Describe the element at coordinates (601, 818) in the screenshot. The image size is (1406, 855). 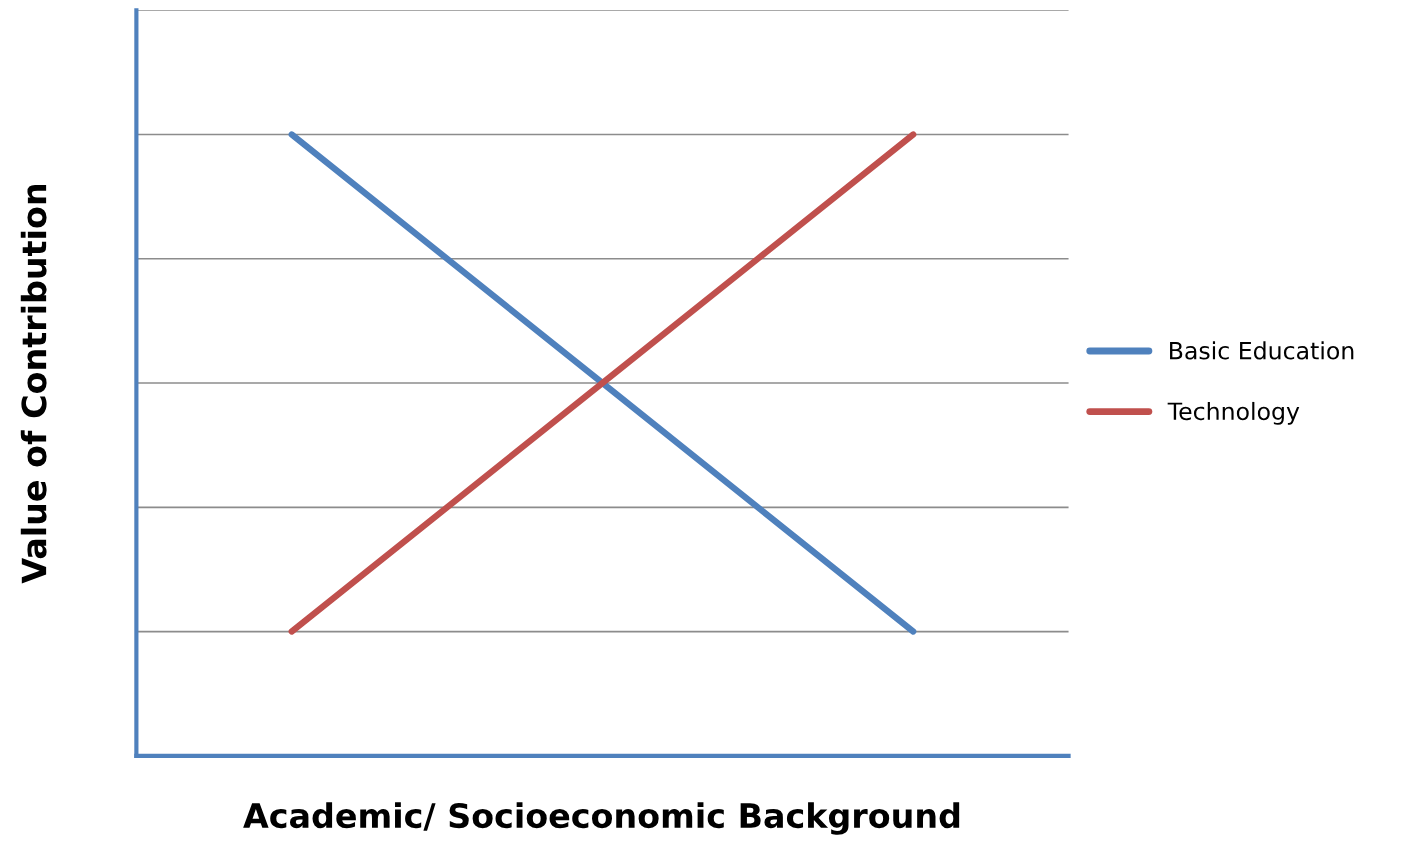
I see `x-axis-title: Academic/ Socioeconomic Background` at that location.